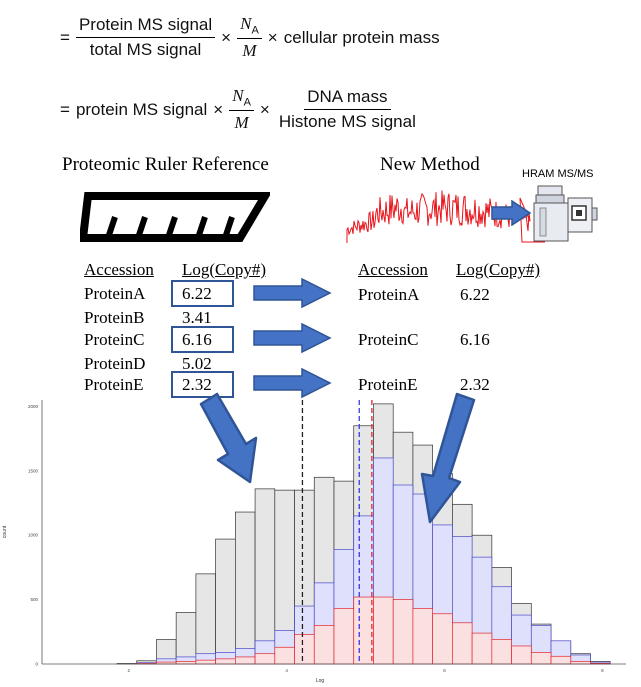  I want to click on right-header-accession: Accession, so click(393, 269).